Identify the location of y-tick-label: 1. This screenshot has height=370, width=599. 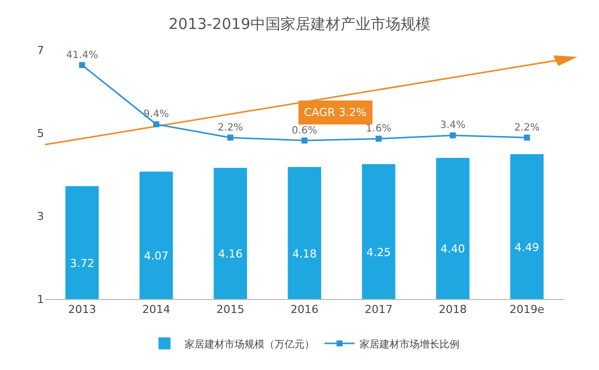
(40, 299).